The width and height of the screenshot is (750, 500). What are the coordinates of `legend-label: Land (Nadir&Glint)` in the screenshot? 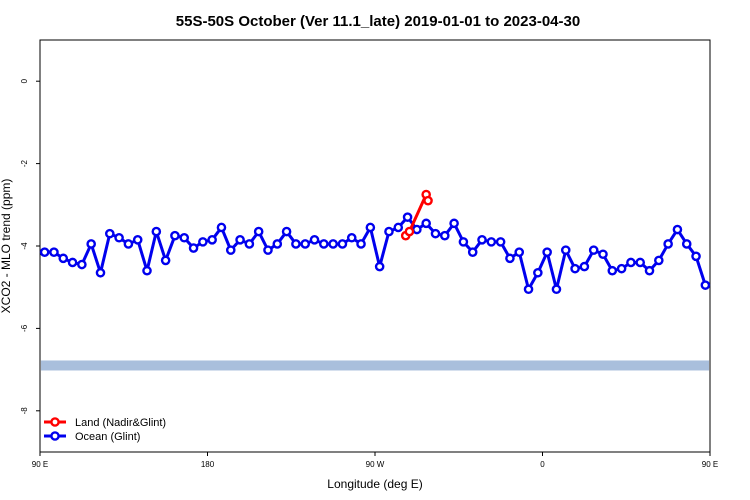 It's located at (120, 423).